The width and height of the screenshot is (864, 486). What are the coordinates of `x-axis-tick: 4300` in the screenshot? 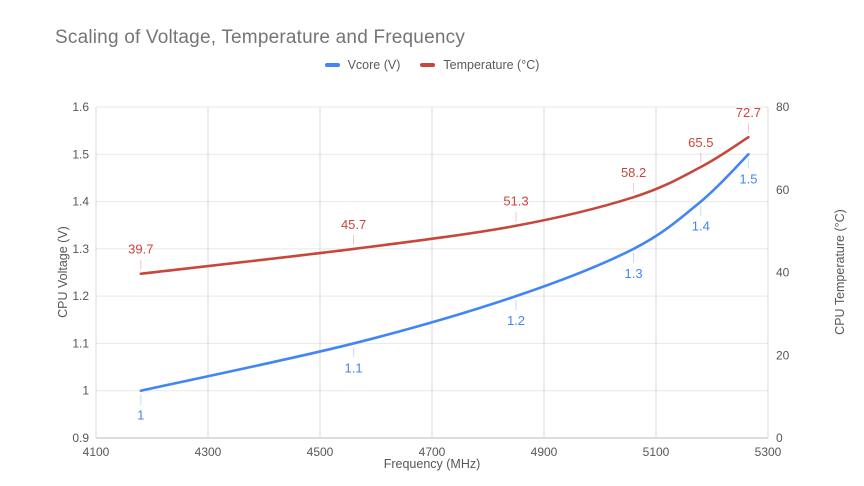 It's located at (208, 452).